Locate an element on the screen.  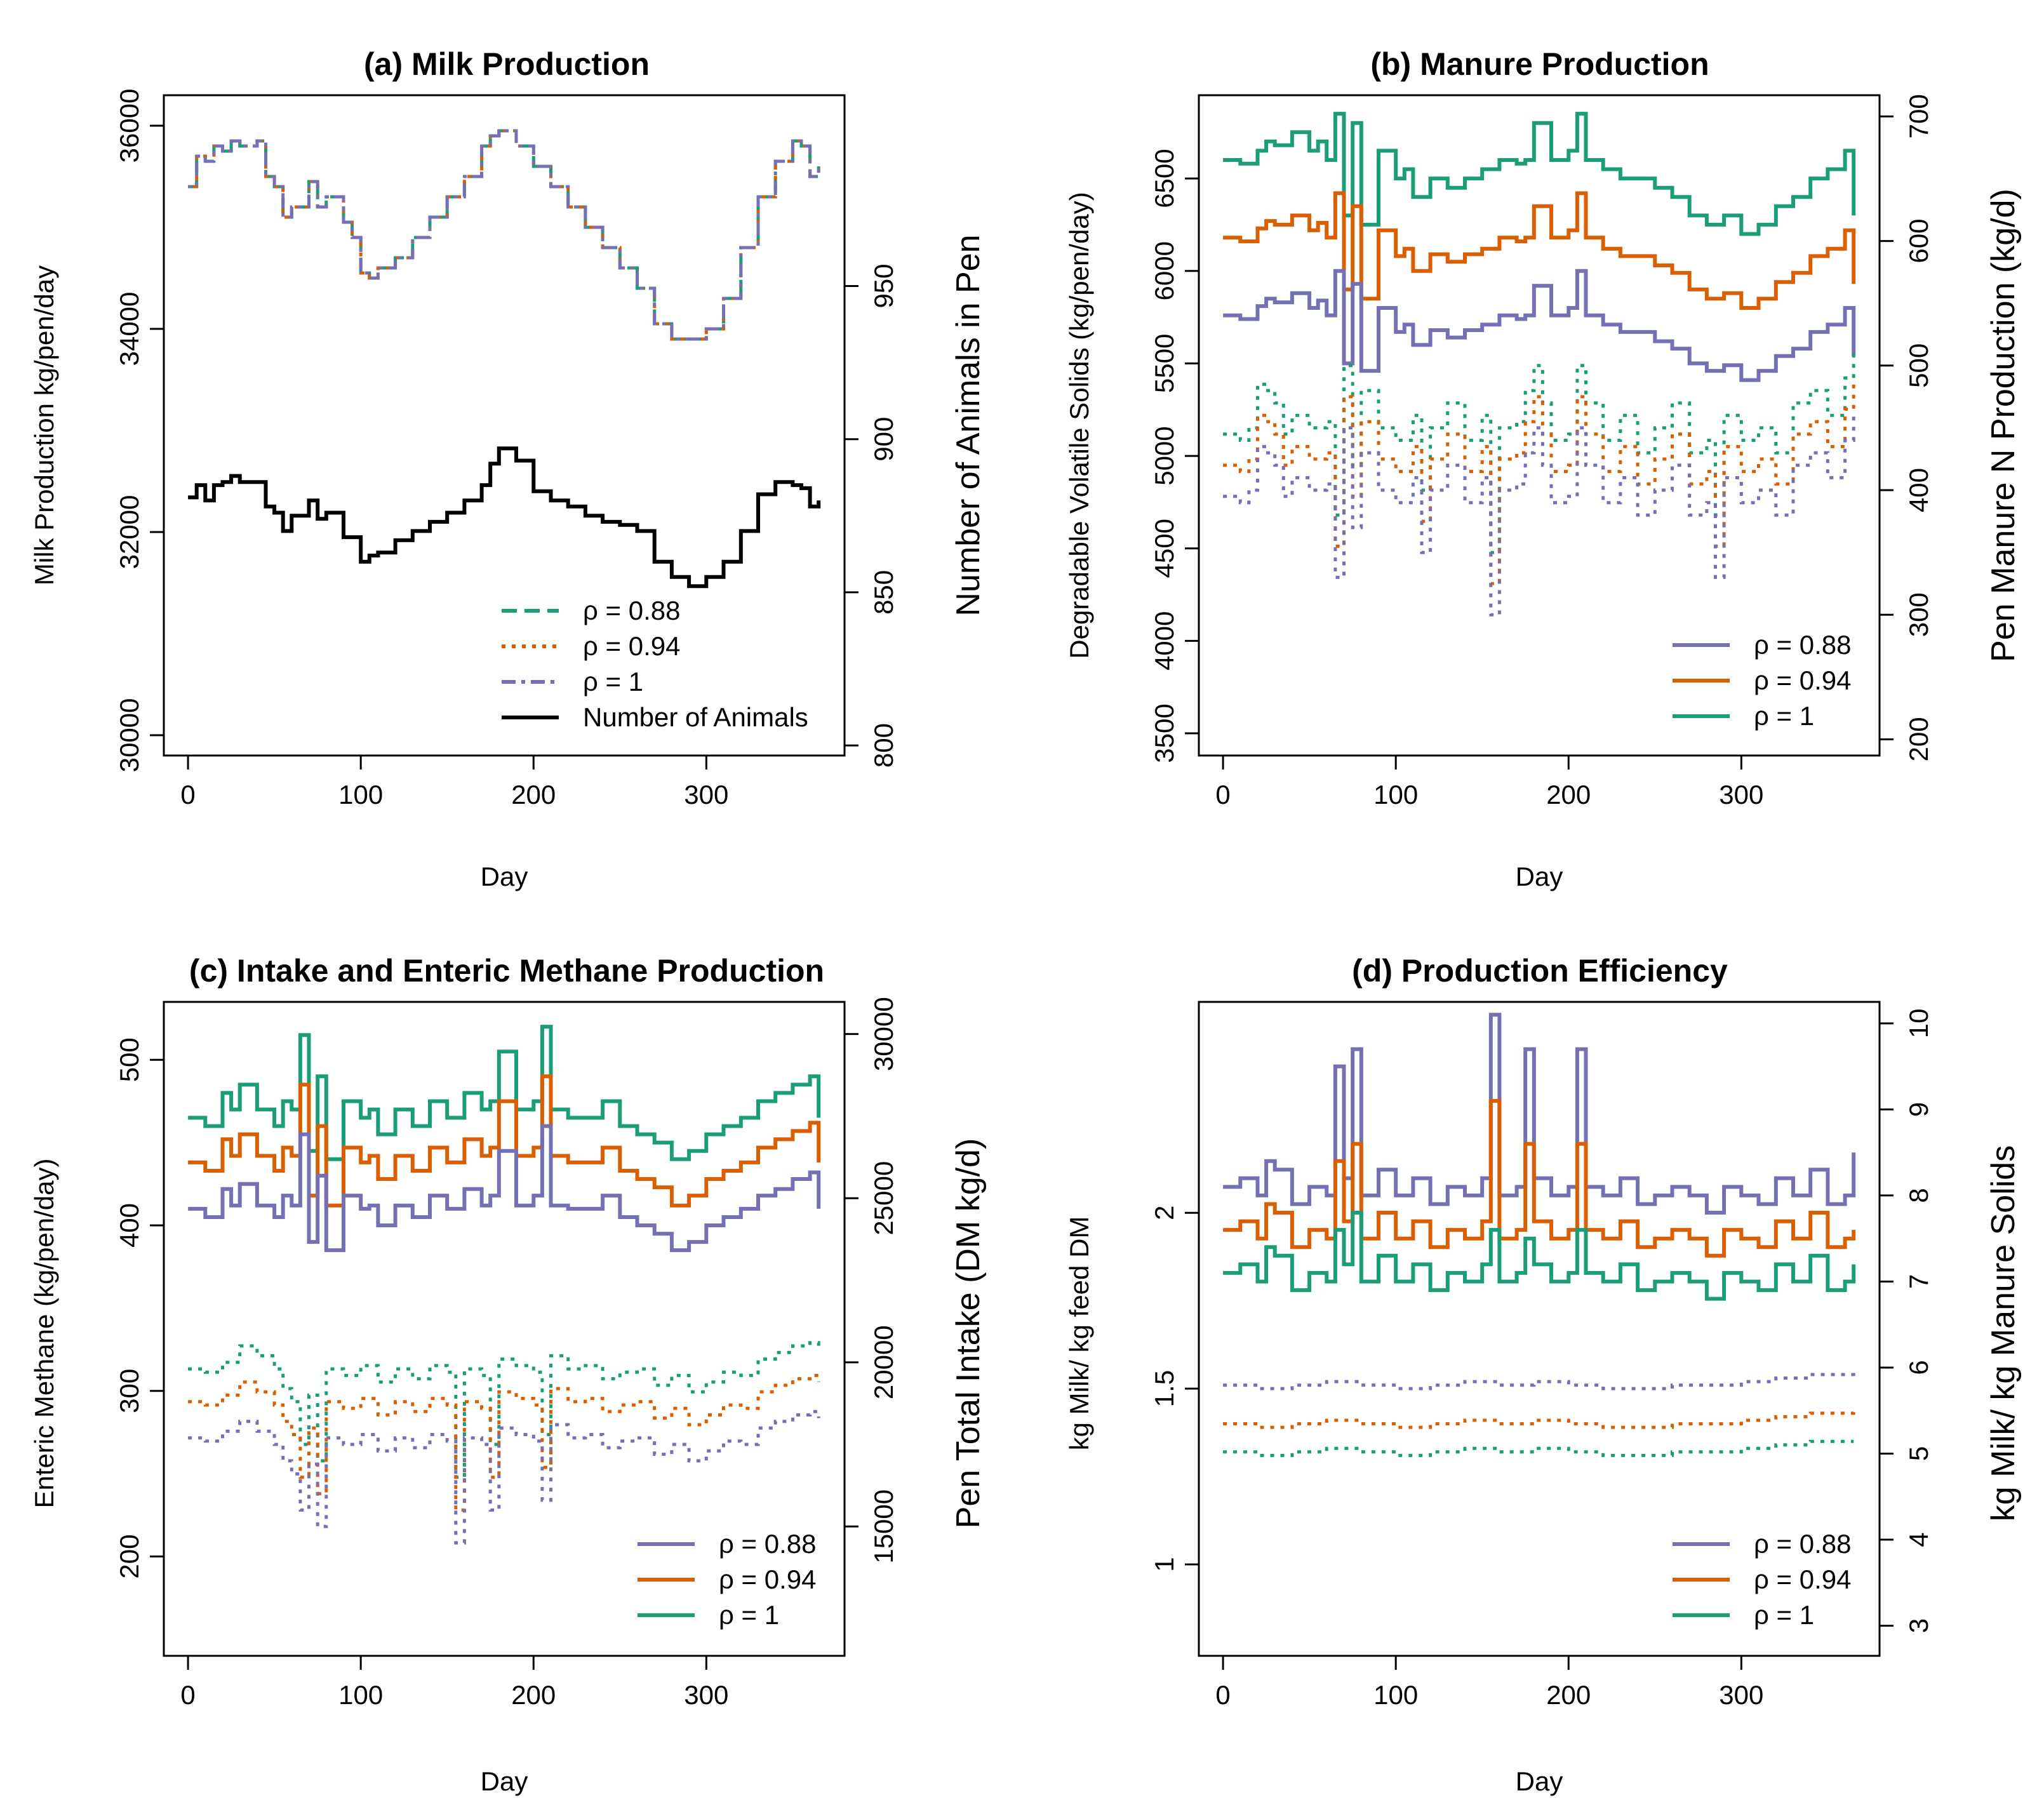
y2-tick-label-a-1: 850 is located at coordinates (884, 592).